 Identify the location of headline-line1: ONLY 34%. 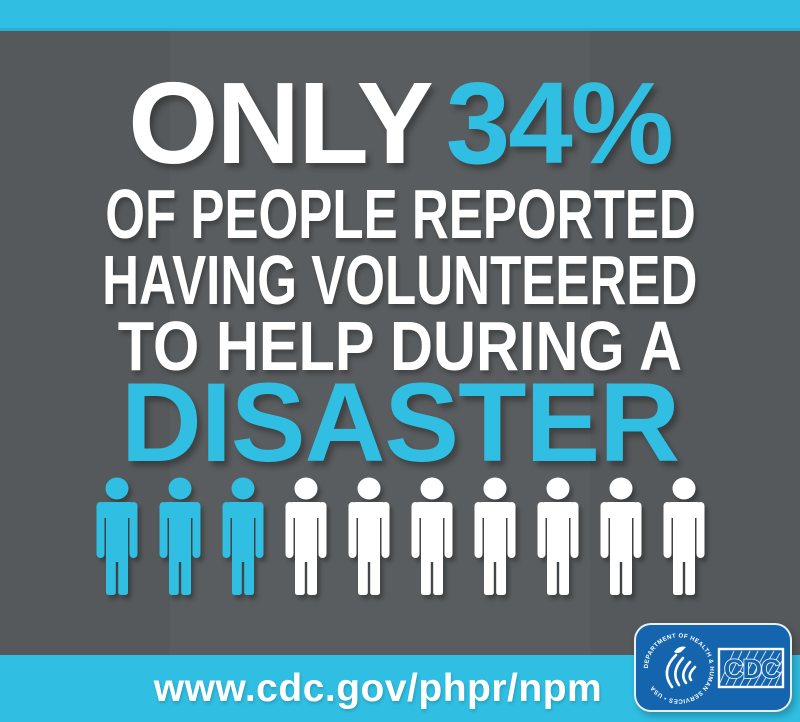
(401, 123).